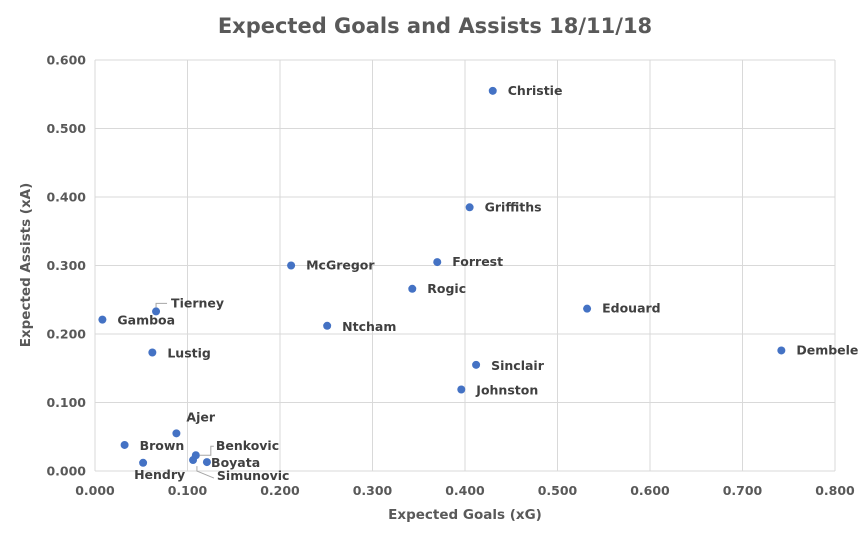 This screenshot has width=867, height=536. I want to click on leader-line-tierney, so click(161, 305).